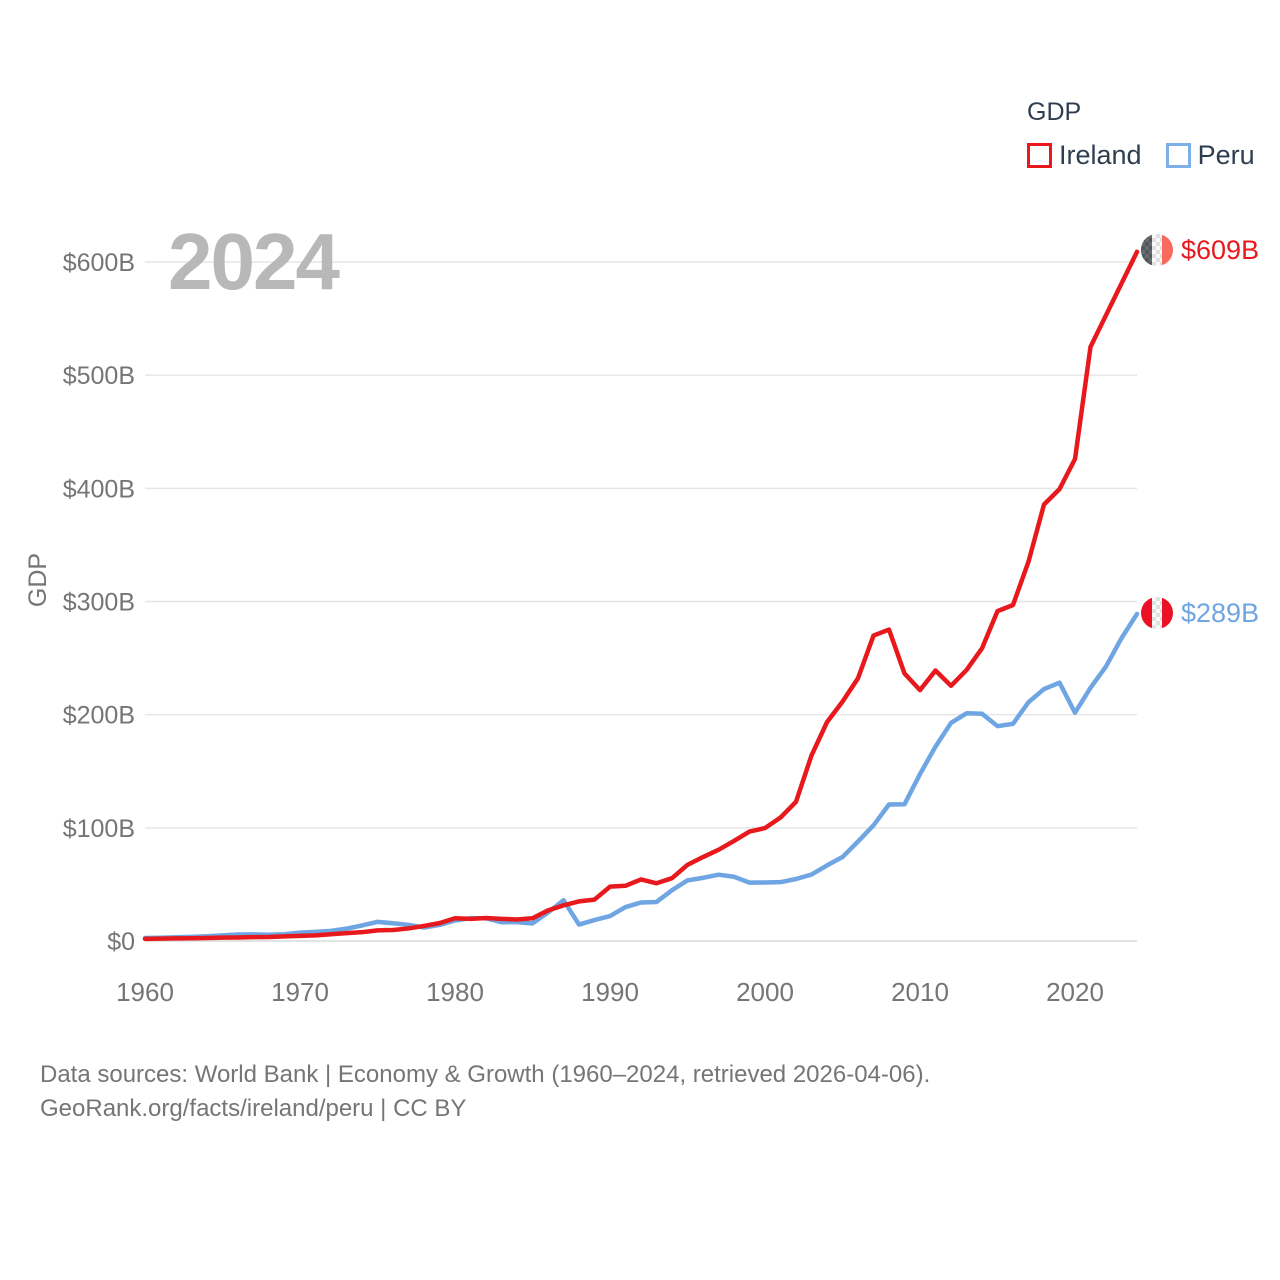 This screenshot has height=1280, width=1280. I want to click on legend-item-peru: Peru, so click(1210, 155).